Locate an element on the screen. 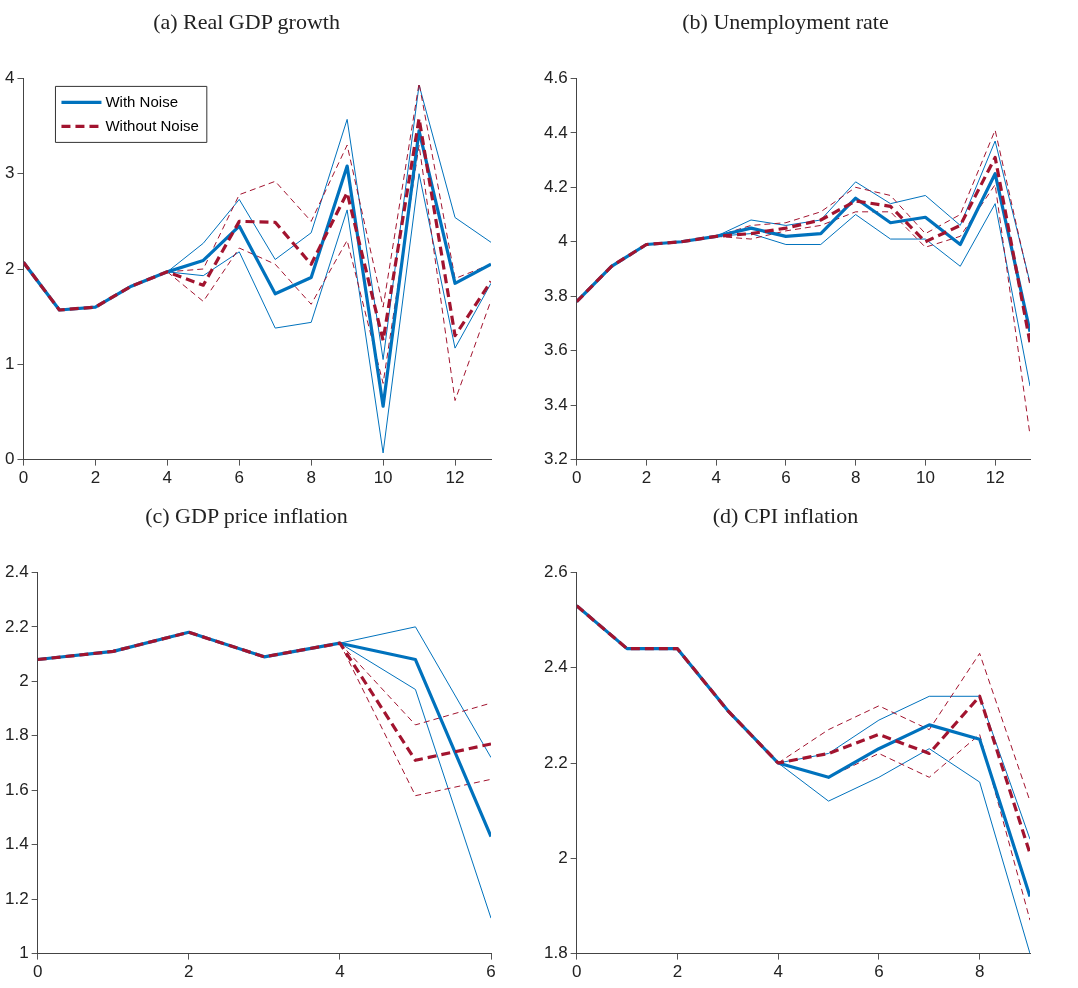  chart-title: (d) CPI inflation is located at coordinates (785, 515).